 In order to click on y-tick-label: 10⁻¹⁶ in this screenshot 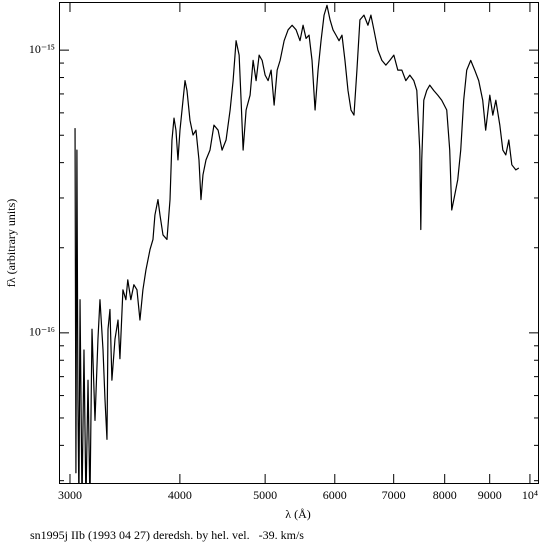, I will do `click(42, 332)`.